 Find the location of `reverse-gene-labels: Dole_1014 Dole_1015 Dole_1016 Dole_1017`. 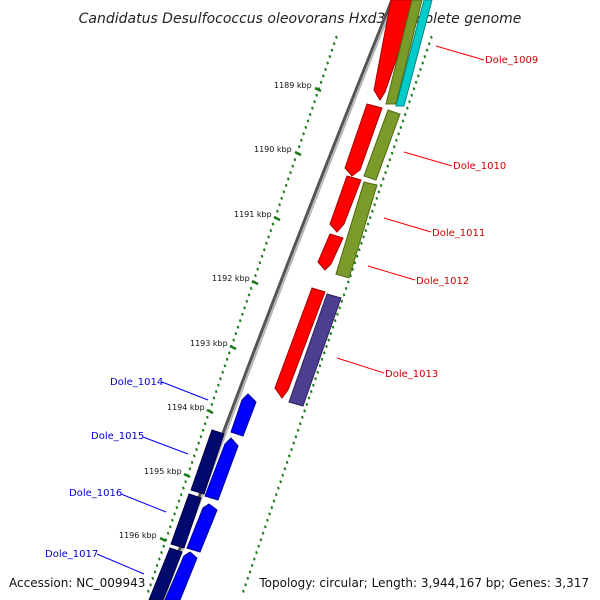

reverse-gene-labels: Dole_1014 Dole_1015 Dole_1016 Dole_1017 is located at coordinates (127, 476).